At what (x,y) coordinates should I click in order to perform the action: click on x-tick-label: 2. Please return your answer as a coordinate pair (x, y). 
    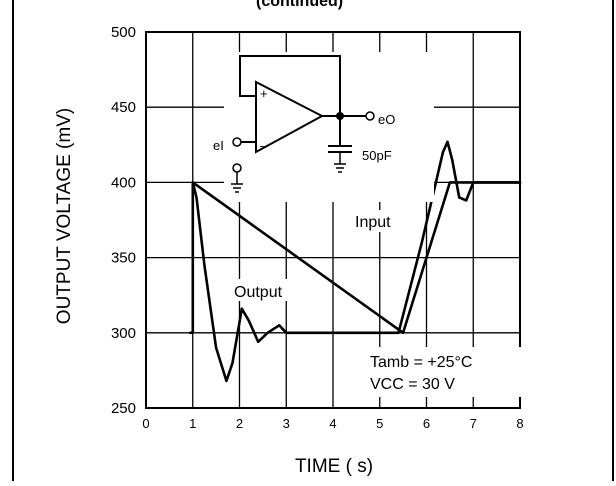
    Looking at the image, I should click on (239, 423).